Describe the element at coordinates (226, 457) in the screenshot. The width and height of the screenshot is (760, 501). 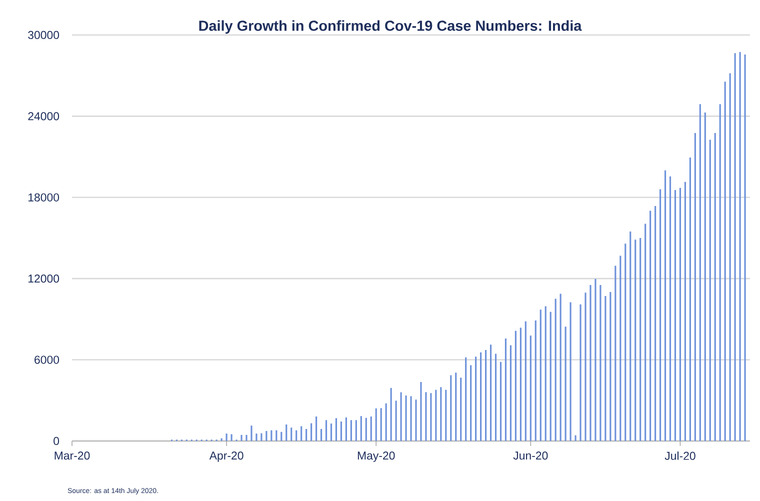
I see `x-tick-label: Apr-20` at that location.